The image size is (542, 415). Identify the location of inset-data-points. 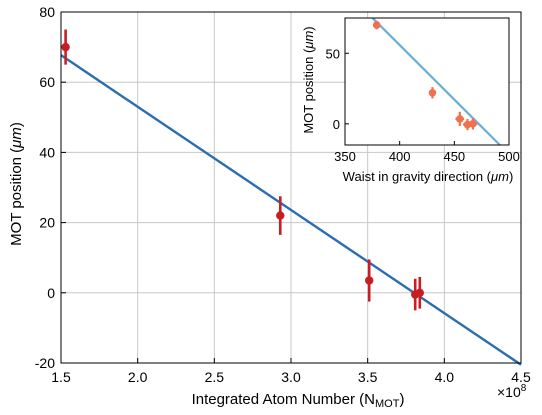
(425, 75).